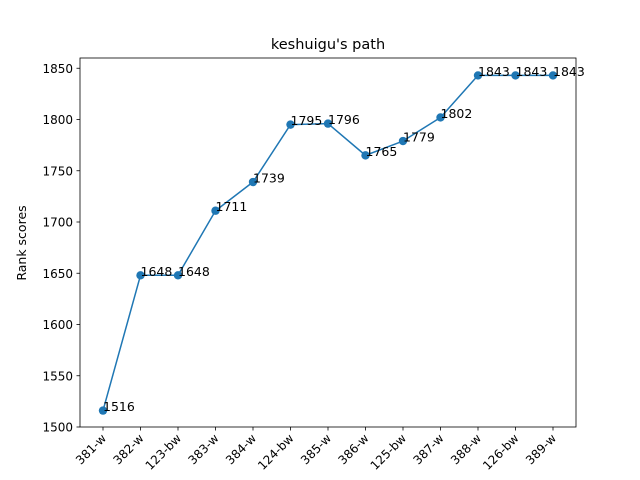 This screenshot has height=480, width=640. Describe the element at coordinates (269, 178) in the screenshot. I see `data-label: 1739` at that location.